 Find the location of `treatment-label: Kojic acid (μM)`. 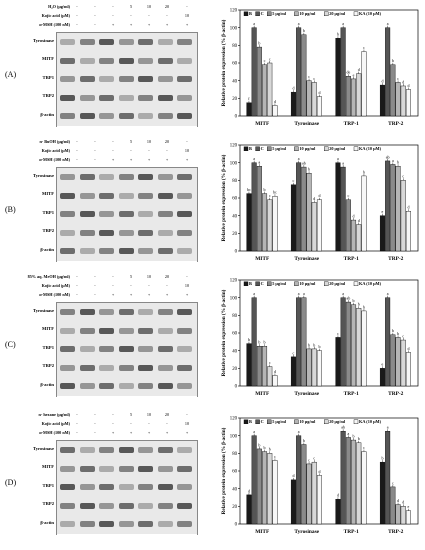

treatment-label: Kojic acid (μM) is located at coordinates (55, 15).